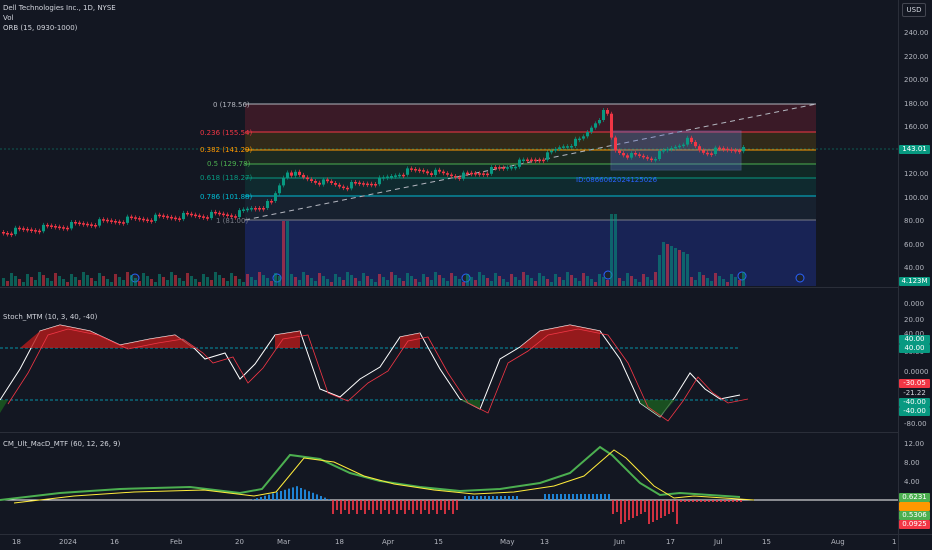 The height and width of the screenshot is (550, 932). What do you see at coordinates (914, 10) in the screenshot?
I see `currency-button: USD` at bounding box center [914, 10].